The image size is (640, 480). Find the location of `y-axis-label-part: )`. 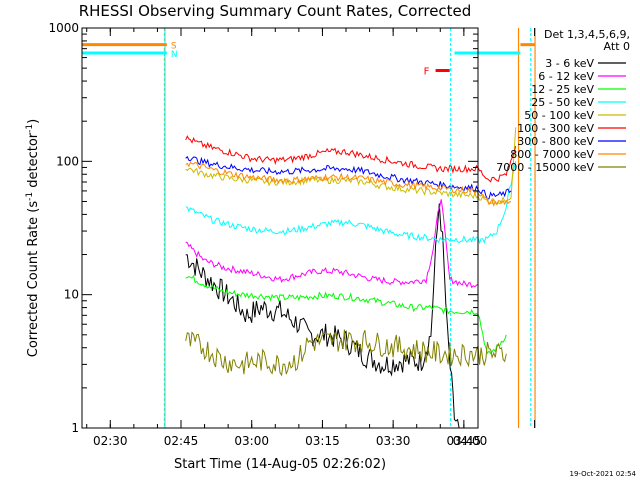

y-axis-label-part: ) is located at coordinates (33, 121).